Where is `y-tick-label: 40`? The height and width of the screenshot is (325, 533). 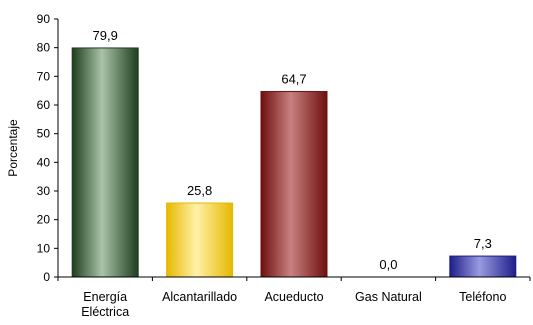
y-tick-label: 40 is located at coordinates (44, 162).